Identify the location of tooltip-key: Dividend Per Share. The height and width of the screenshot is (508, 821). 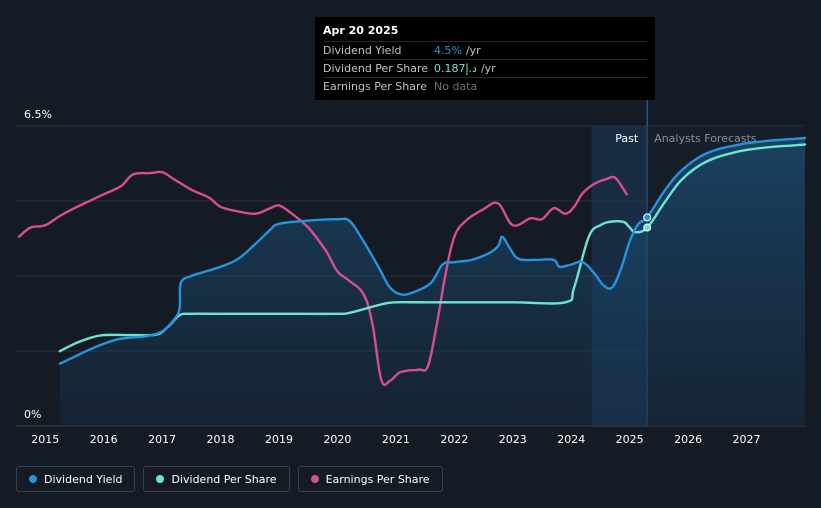
(376, 68).